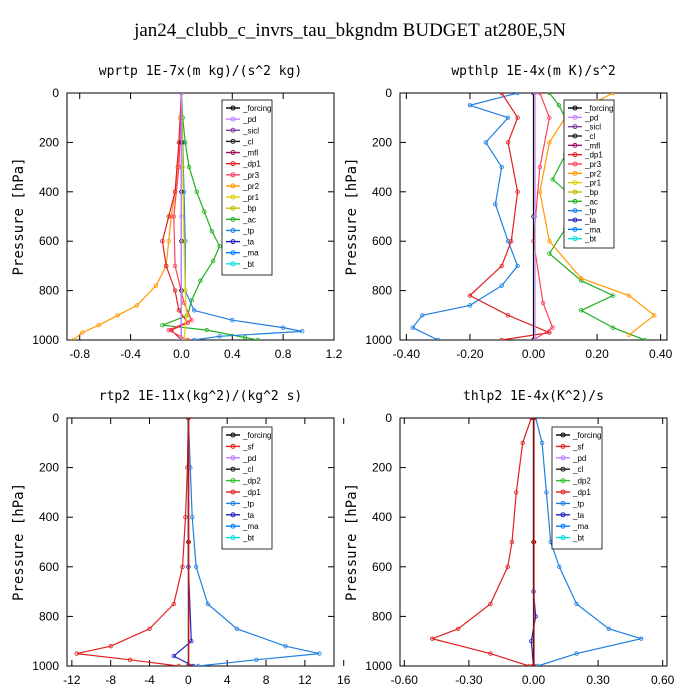  Describe the element at coordinates (266, 680) in the screenshot. I see `x-tick-label: 8` at that location.